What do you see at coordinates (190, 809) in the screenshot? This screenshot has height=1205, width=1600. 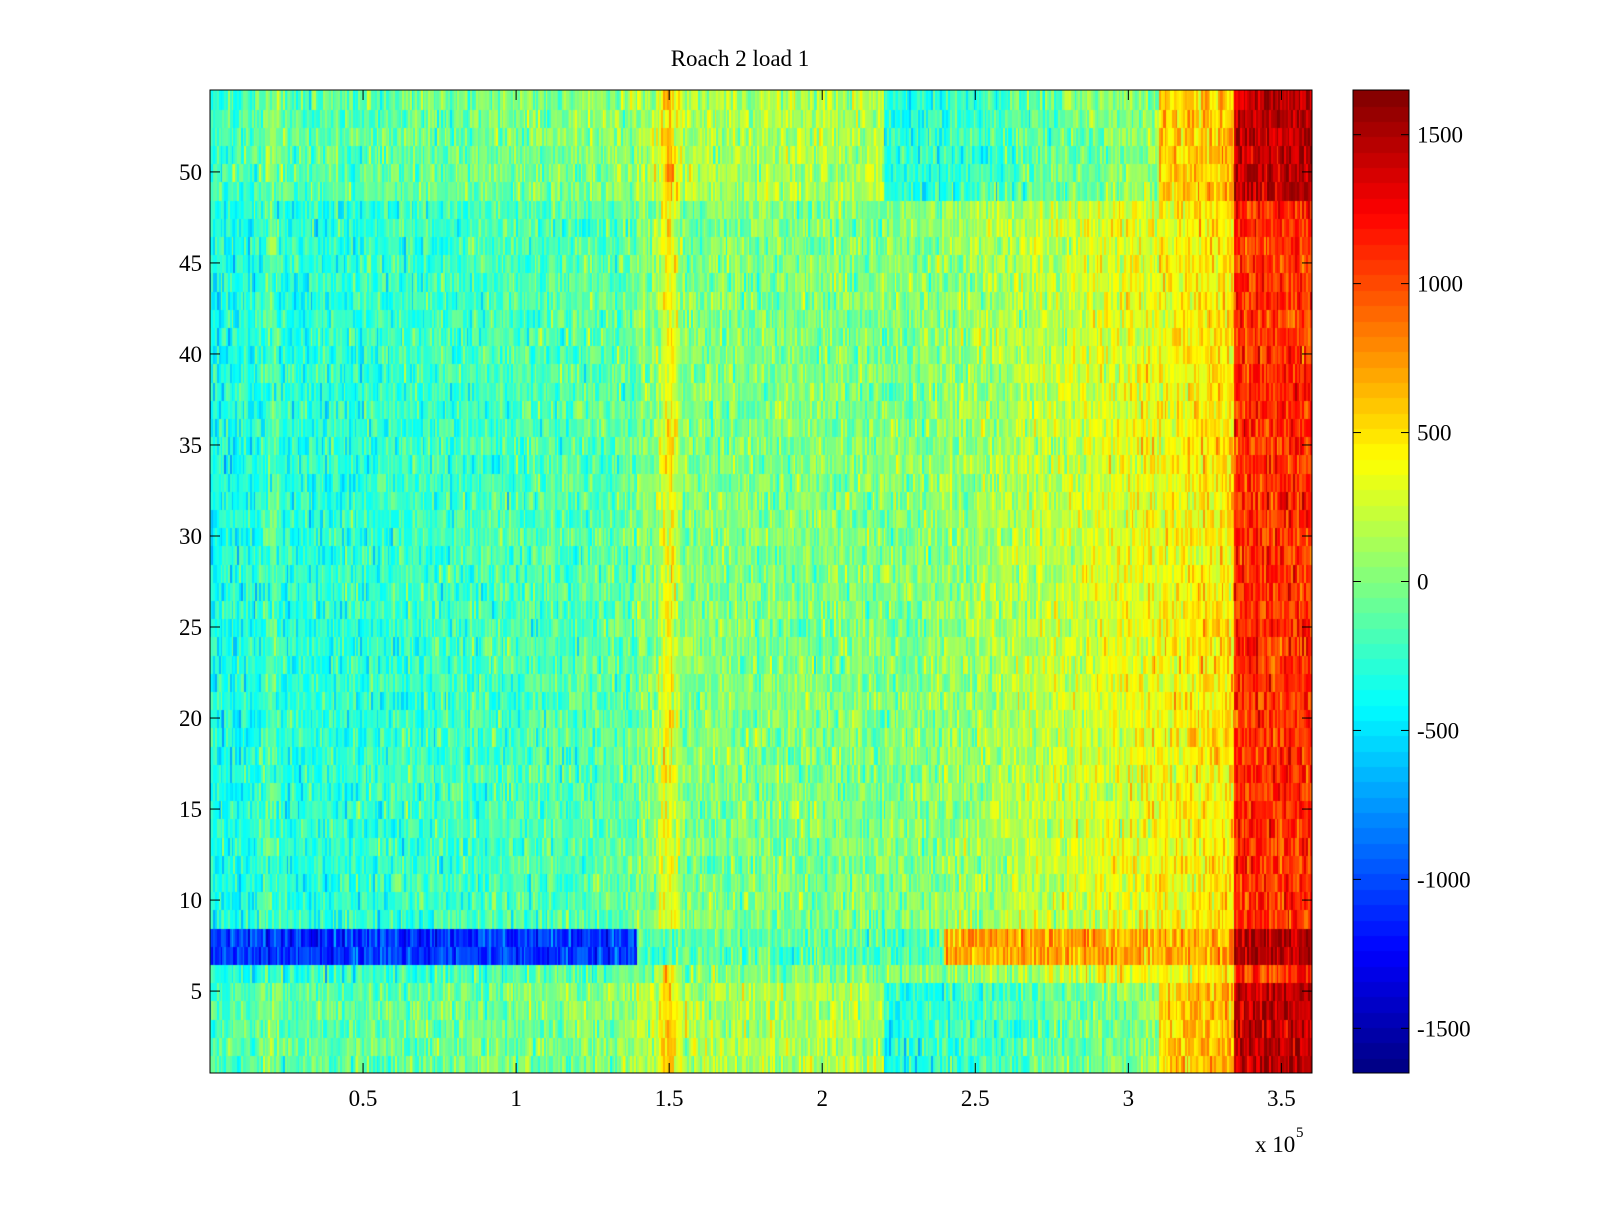 I see `y-tick-label: 15` at bounding box center [190, 809].